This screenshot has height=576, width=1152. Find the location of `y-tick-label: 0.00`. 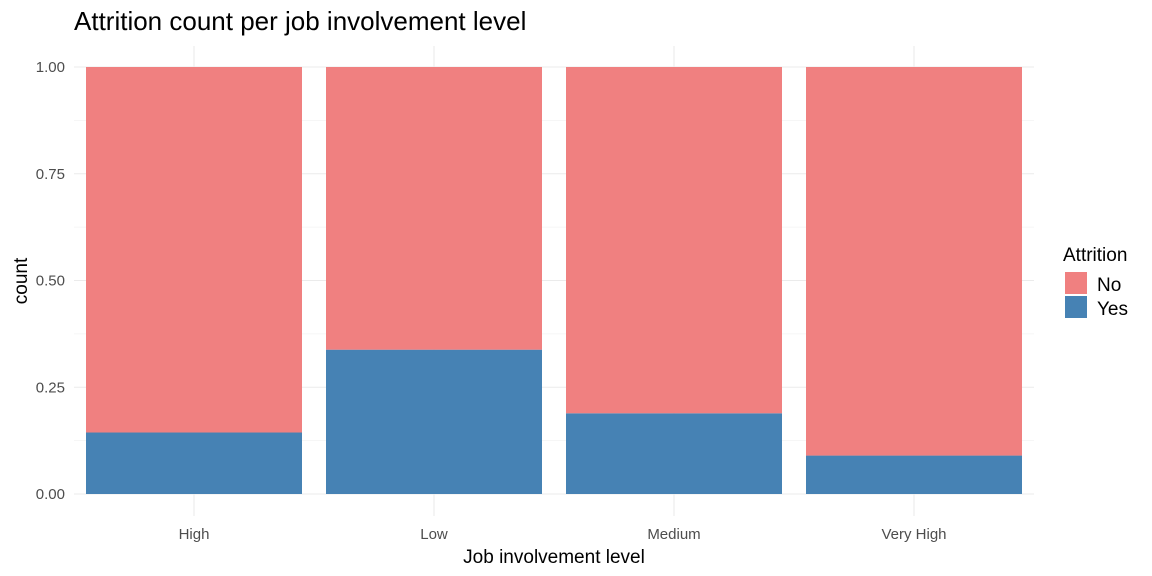

y-tick-label: 0.00 is located at coordinates (50, 494).